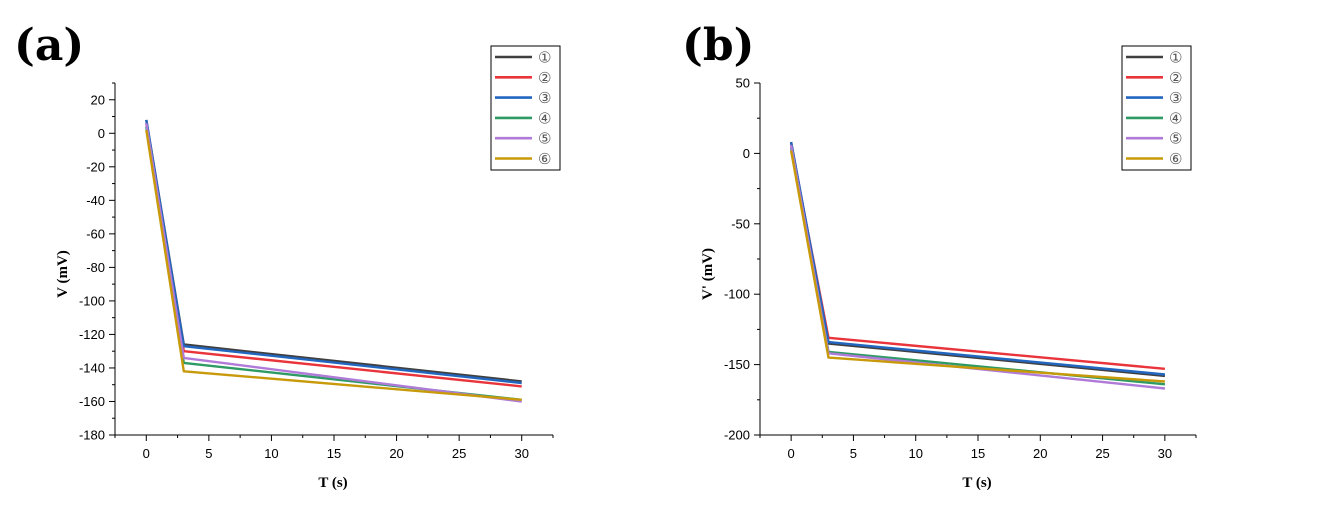 Image resolution: width=1334 pixels, height=518 pixels. Describe the element at coordinates (718, 45) in the screenshot. I see `panel-label: (b)` at that location.